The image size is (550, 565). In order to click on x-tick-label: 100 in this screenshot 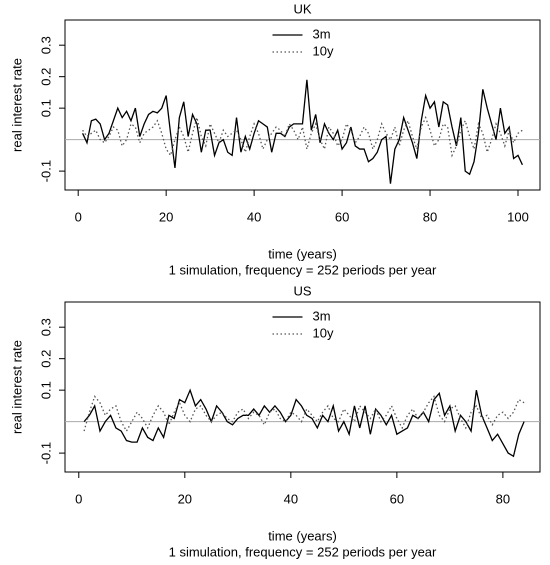, I will do `click(518, 216)`.